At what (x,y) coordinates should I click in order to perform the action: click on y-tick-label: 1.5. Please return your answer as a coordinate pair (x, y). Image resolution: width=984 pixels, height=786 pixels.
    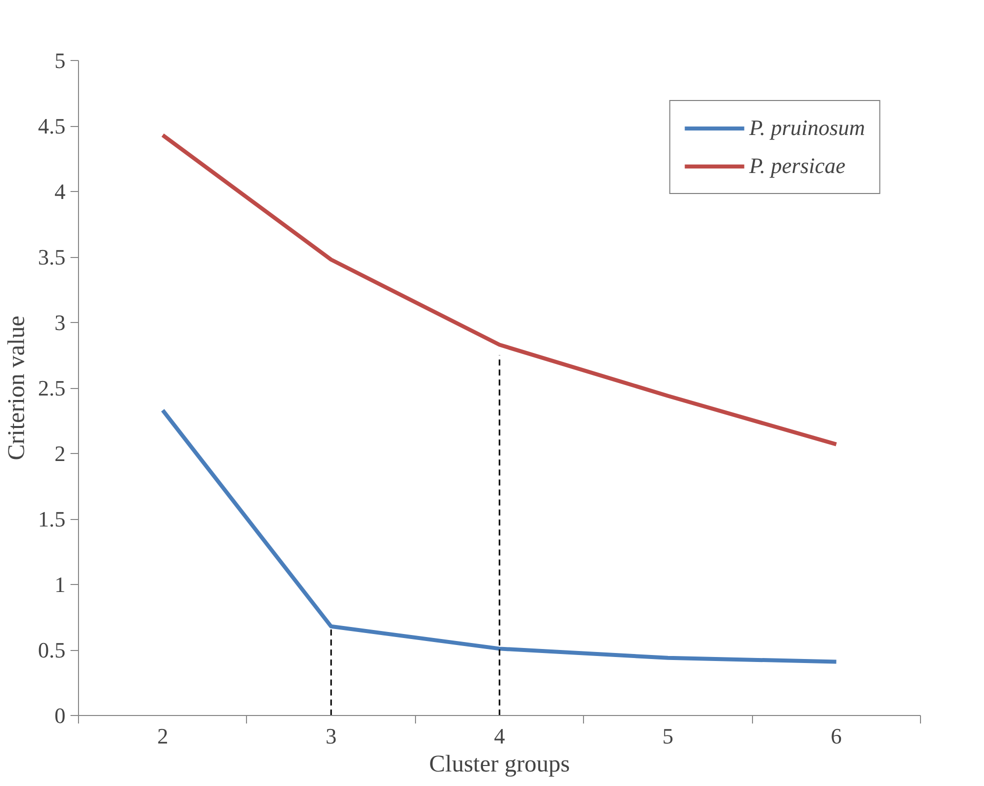
    Looking at the image, I should click on (52, 519).